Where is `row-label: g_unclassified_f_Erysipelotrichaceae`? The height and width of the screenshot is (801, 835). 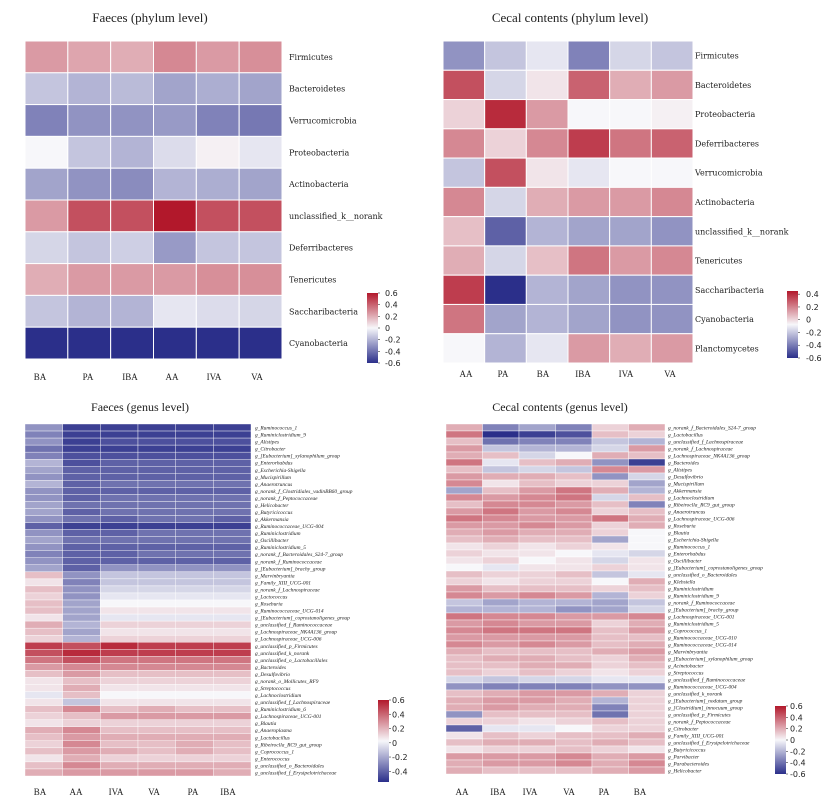 row-label: g_unclassified_f_Erysipelotrichaceae is located at coordinates (296, 772).